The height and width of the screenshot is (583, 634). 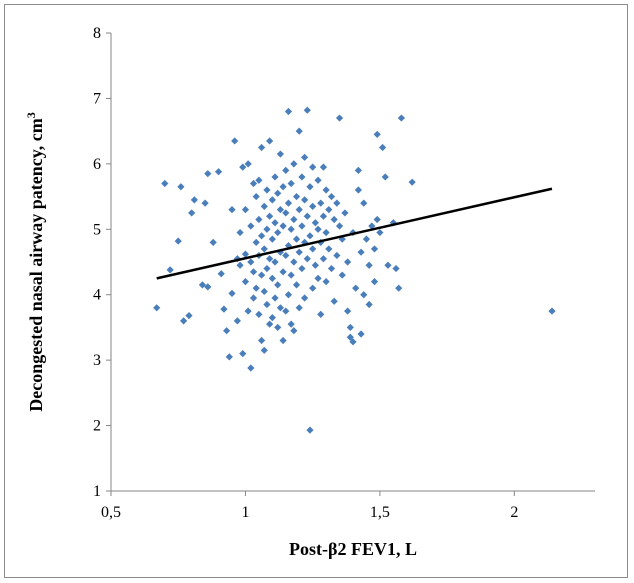 What do you see at coordinates (353, 549) in the screenshot?
I see `x-axis-title: Post-β2 FEV1, L` at bounding box center [353, 549].